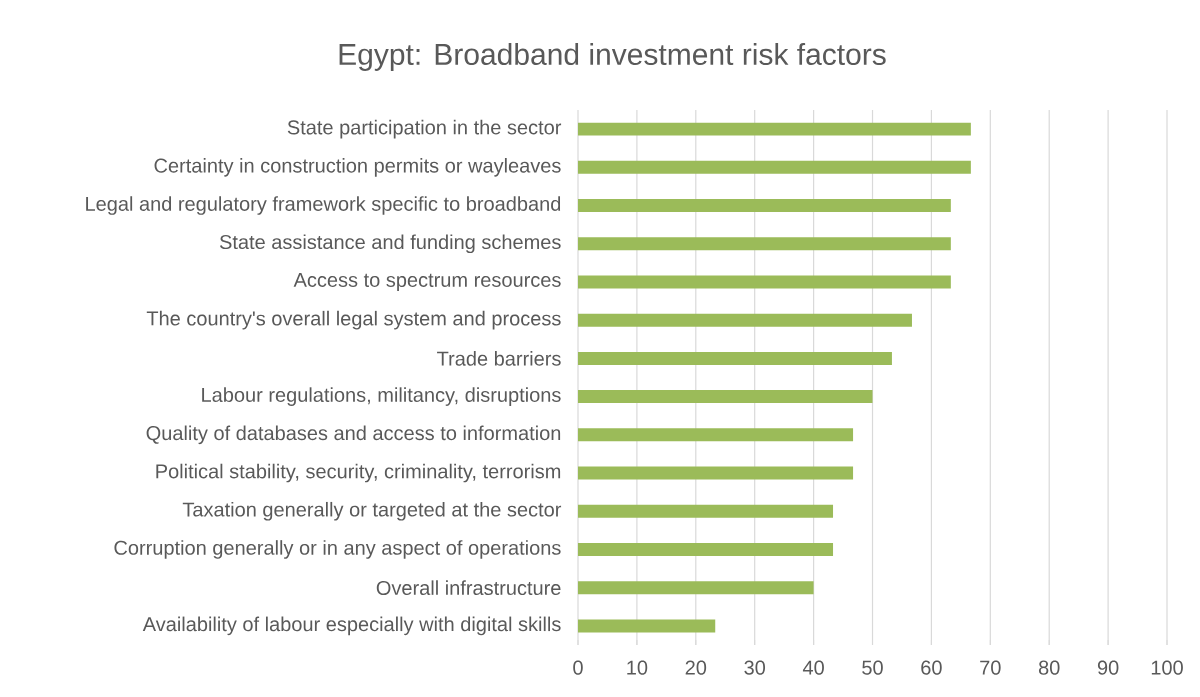 Image resolution: width=1200 pixels, height=697 pixels. I want to click on y-tick-label: Access to spectrum resources, so click(427, 282).